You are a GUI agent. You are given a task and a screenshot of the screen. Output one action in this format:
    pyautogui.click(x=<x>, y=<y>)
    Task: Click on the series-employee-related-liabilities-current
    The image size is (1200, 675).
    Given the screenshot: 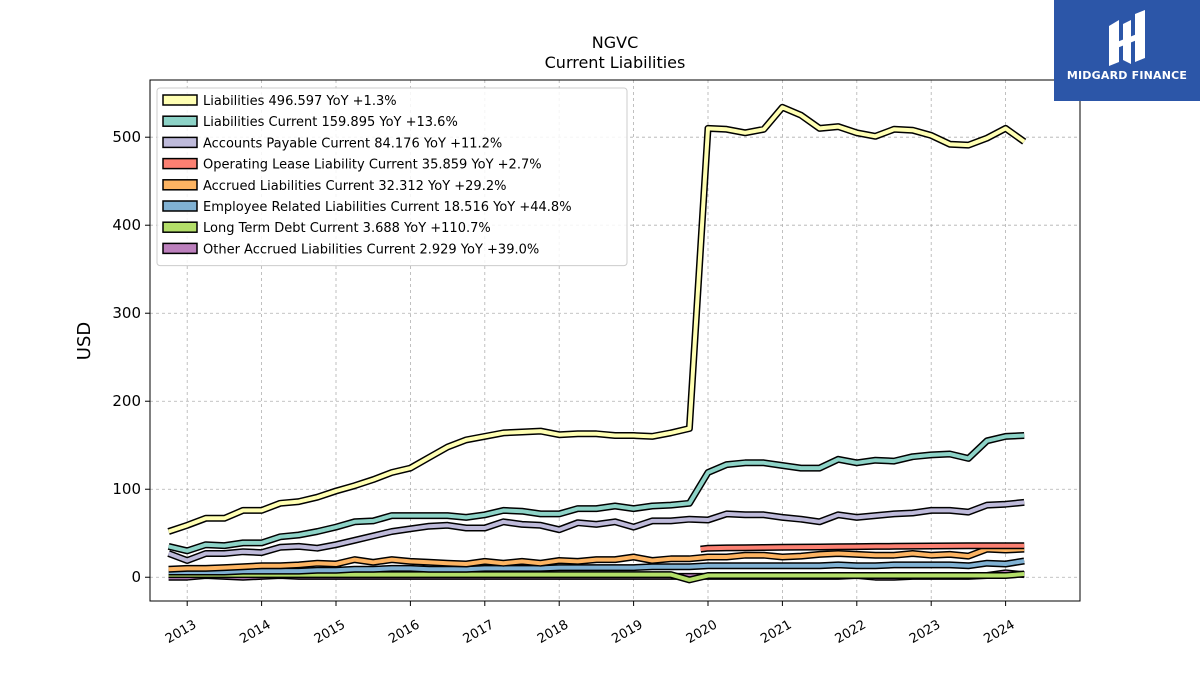 What is the action you would take?
    pyautogui.click(x=596, y=566)
    